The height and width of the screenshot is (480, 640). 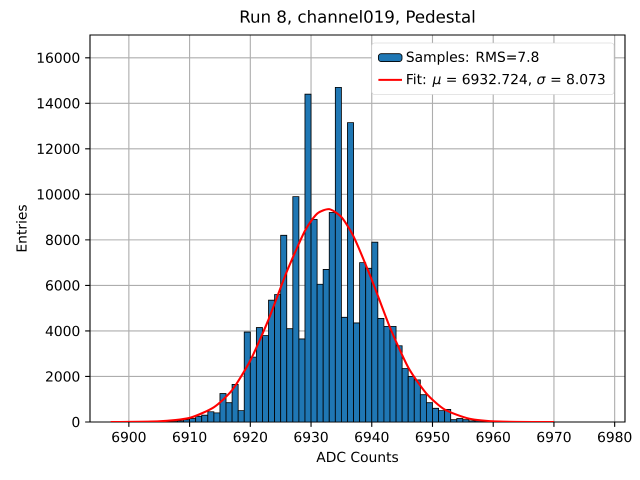 I want to click on x-tick-label: 6980, so click(x=615, y=437).